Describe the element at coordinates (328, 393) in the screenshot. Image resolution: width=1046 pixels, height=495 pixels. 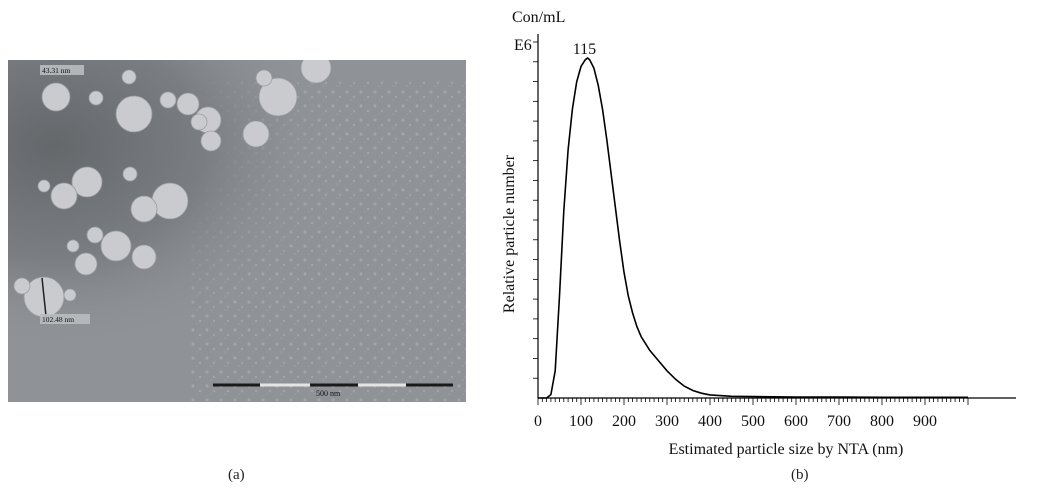
I see `scale-bar-label: 500 nm` at that location.